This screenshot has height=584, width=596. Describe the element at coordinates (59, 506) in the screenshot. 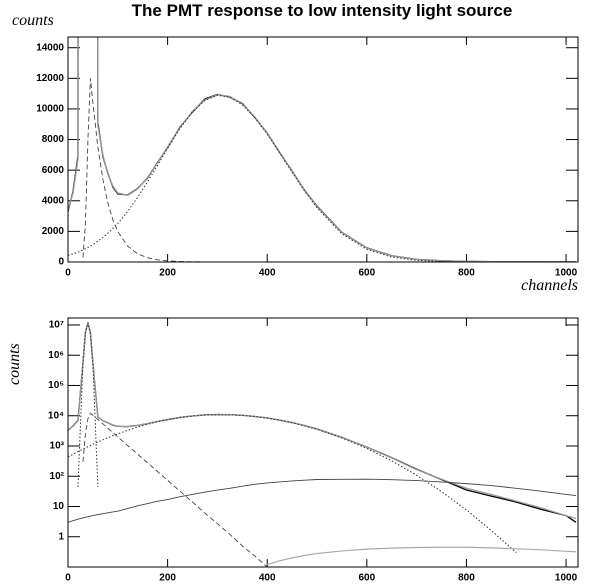

I see `y-tick-label: 10` at that location.